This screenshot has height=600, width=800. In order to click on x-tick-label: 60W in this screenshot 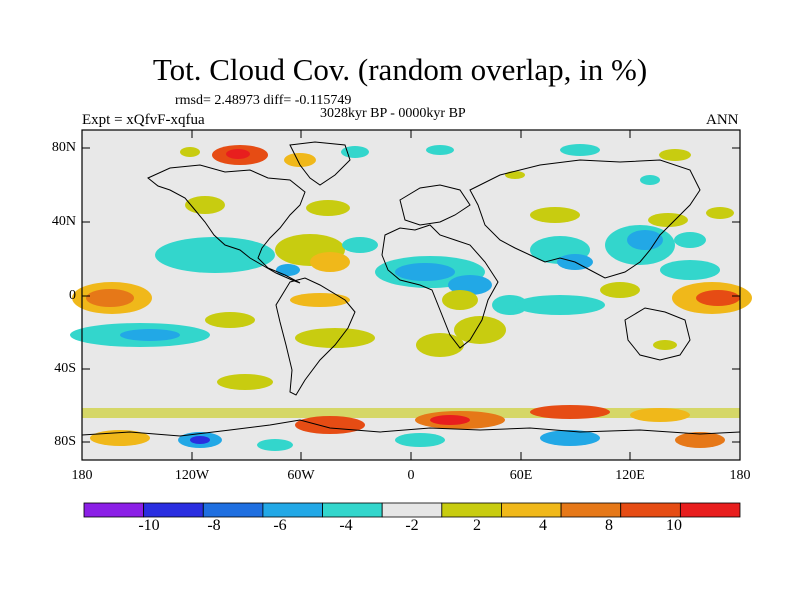, I will do `click(301, 475)`.